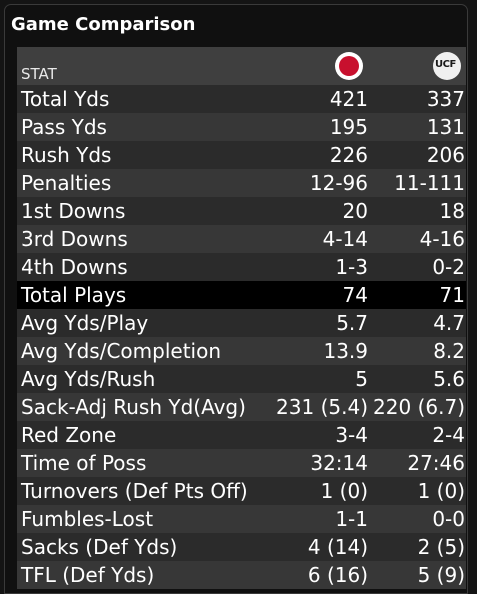 This screenshot has height=594, width=477. I want to click on stat-name: 4th Downs, so click(74, 267).